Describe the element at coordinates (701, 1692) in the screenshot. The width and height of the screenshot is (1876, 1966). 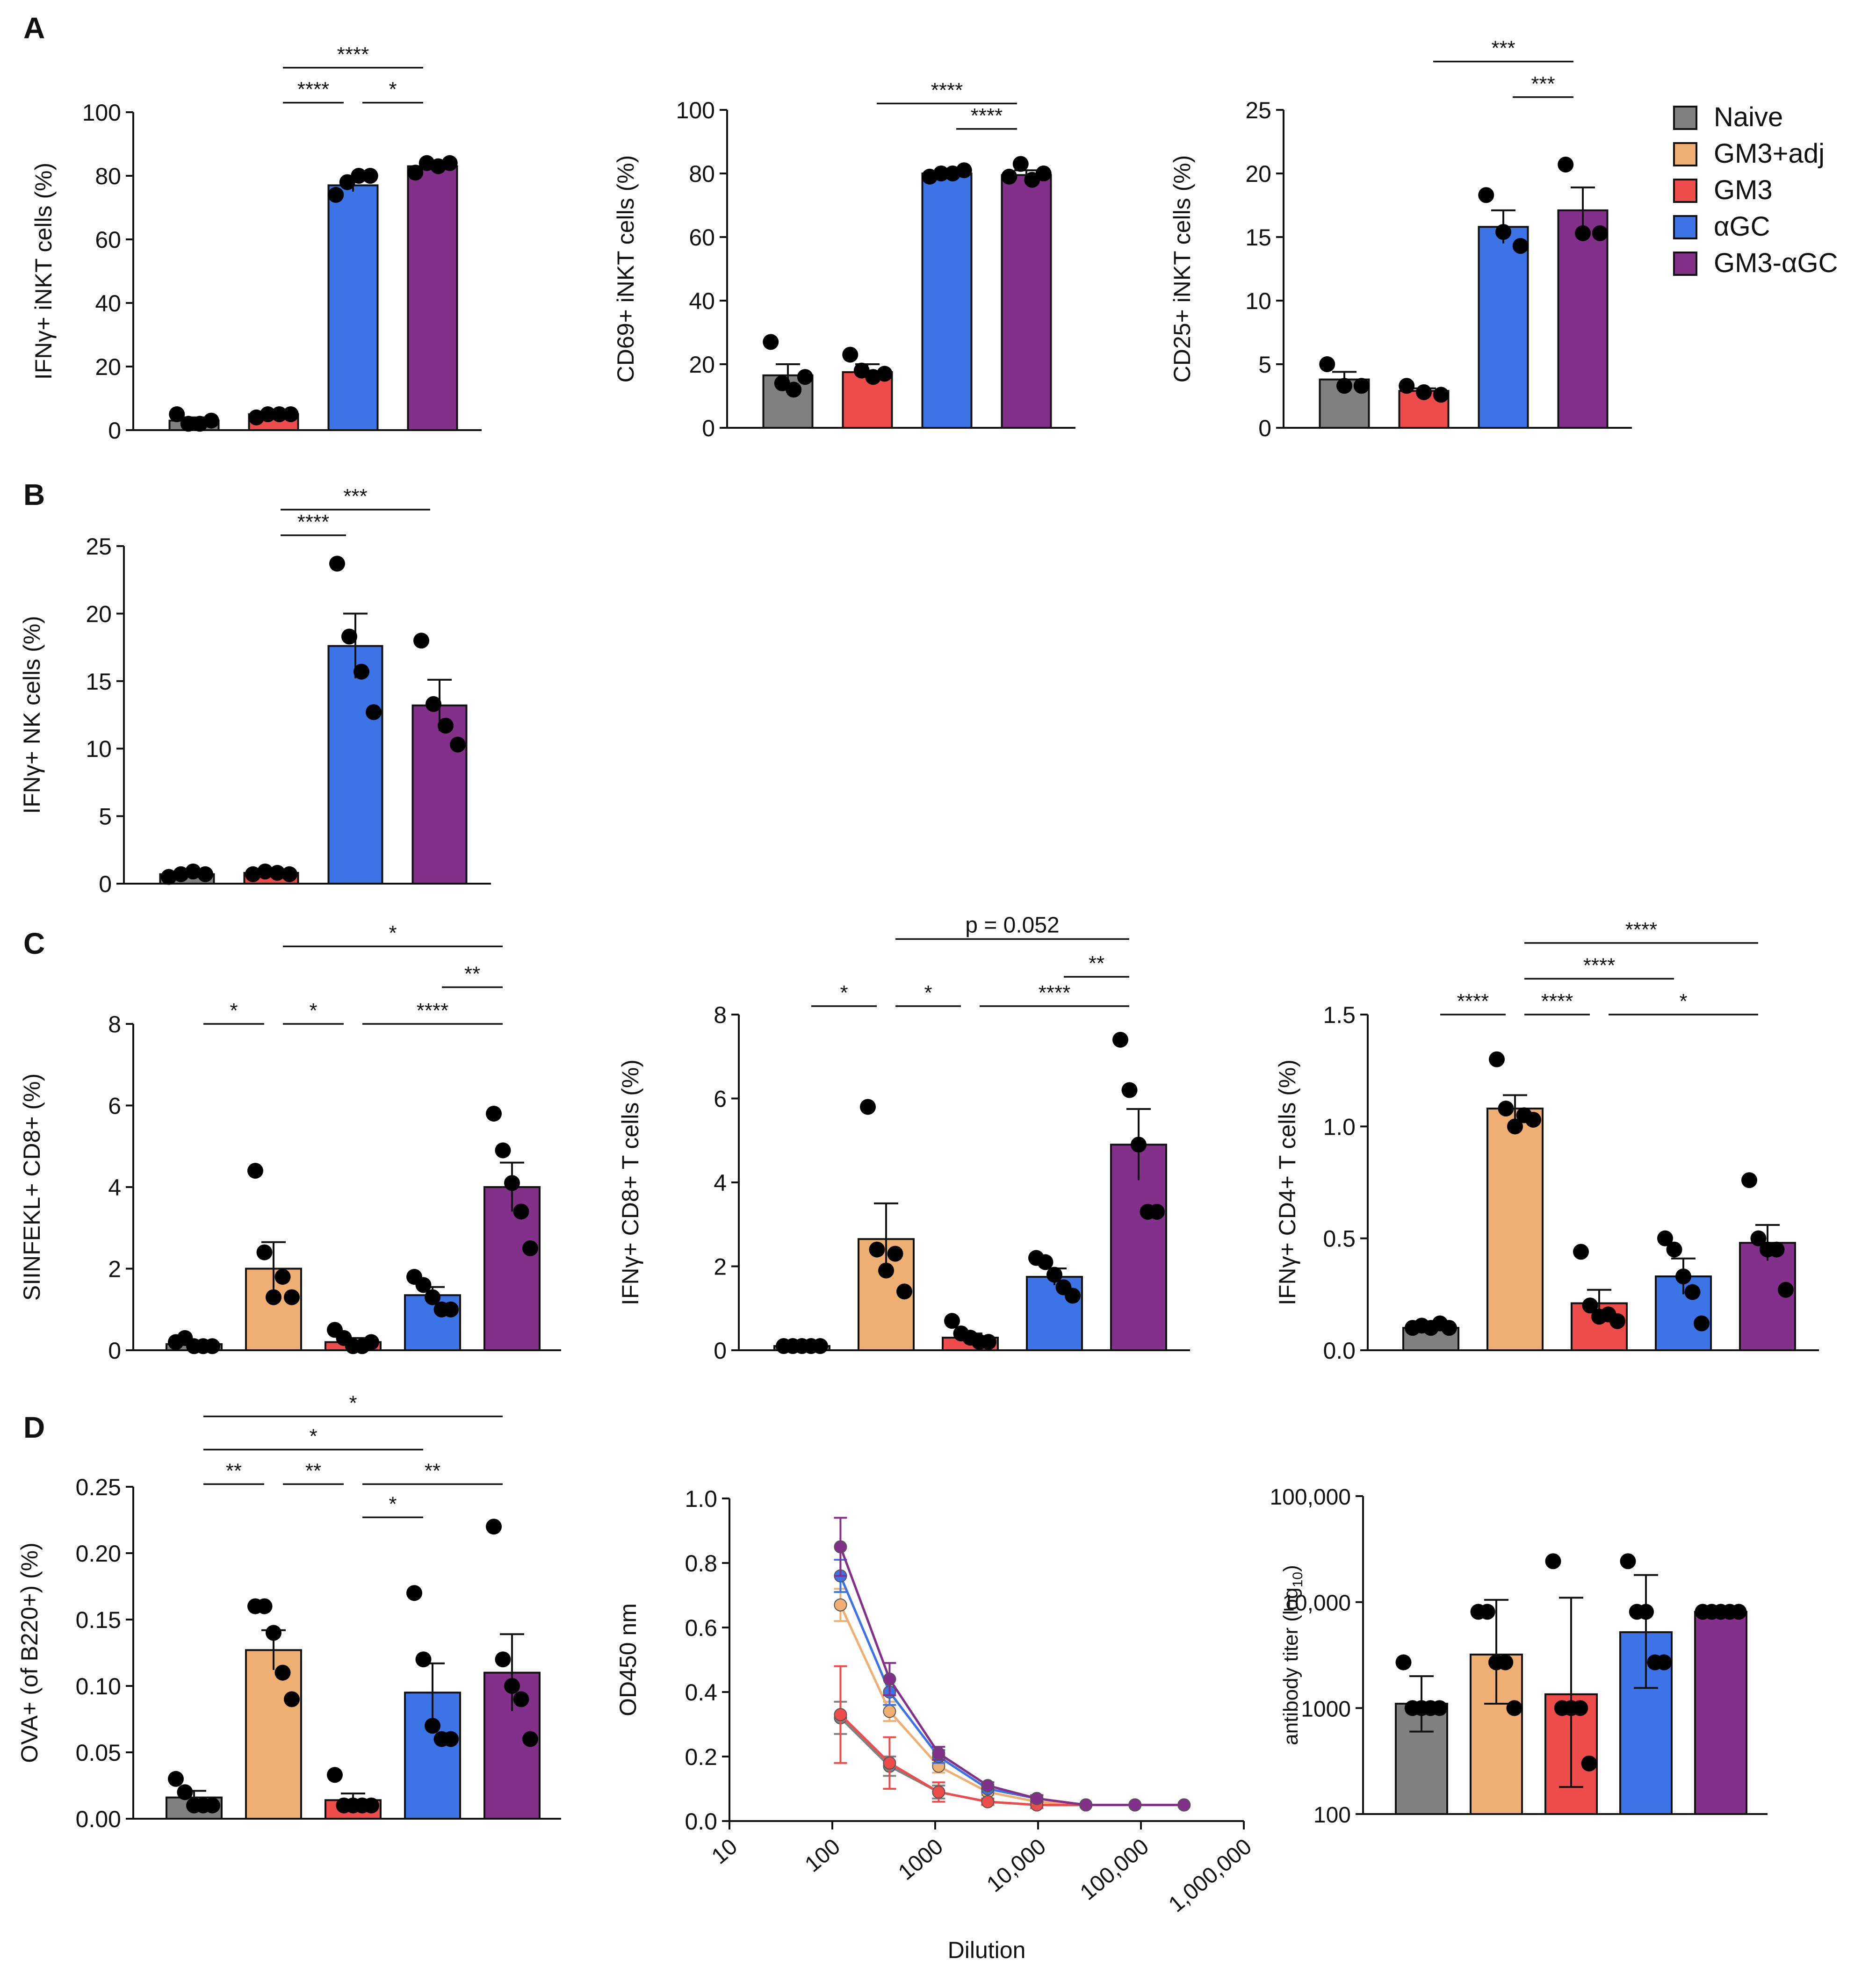
I see `y-tick-label: 0.4` at that location.